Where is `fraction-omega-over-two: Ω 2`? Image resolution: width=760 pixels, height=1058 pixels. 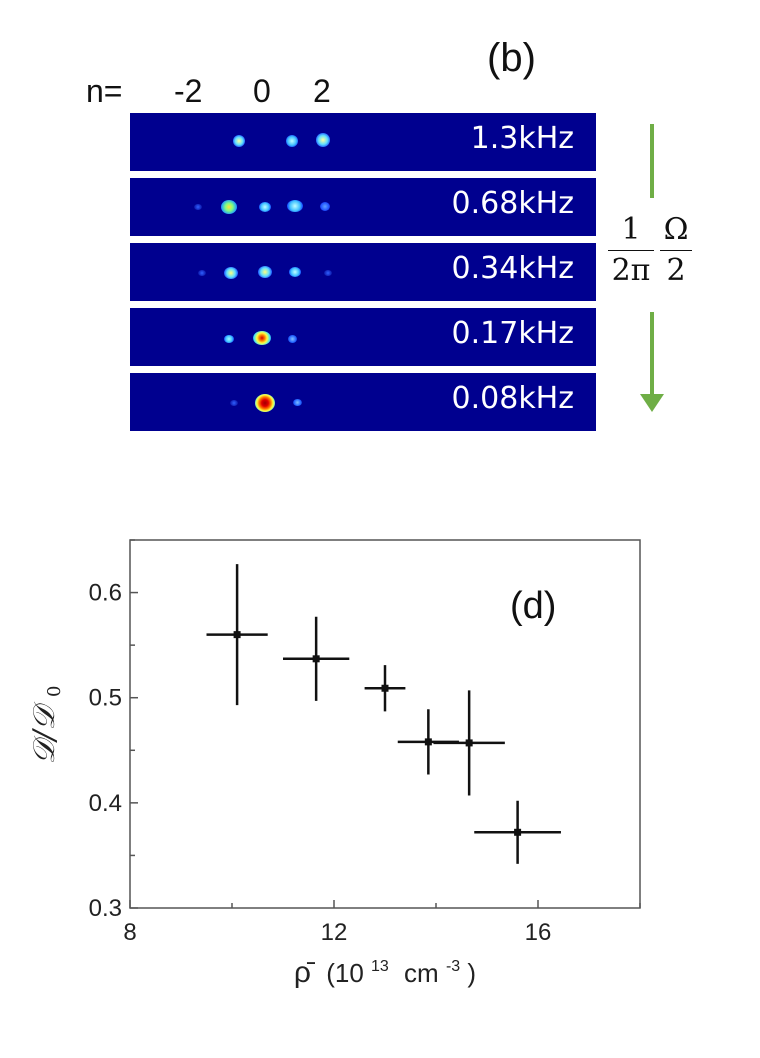 fraction-omega-over-two: Ω 2 is located at coordinates (676, 250).